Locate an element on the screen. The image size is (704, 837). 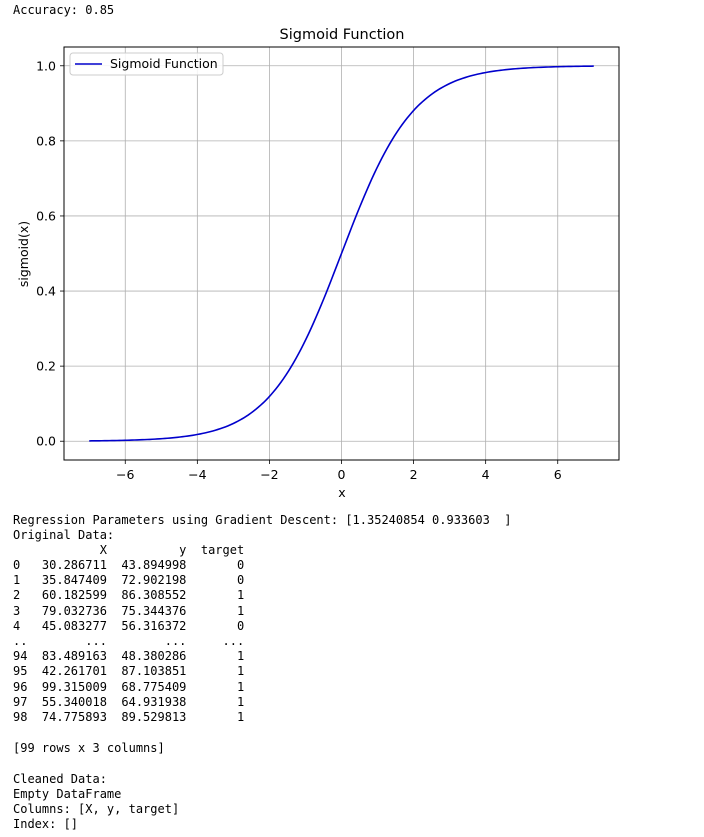
table-row: 4 45.083277 56.316372 0 is located at coordinates (129, 625).